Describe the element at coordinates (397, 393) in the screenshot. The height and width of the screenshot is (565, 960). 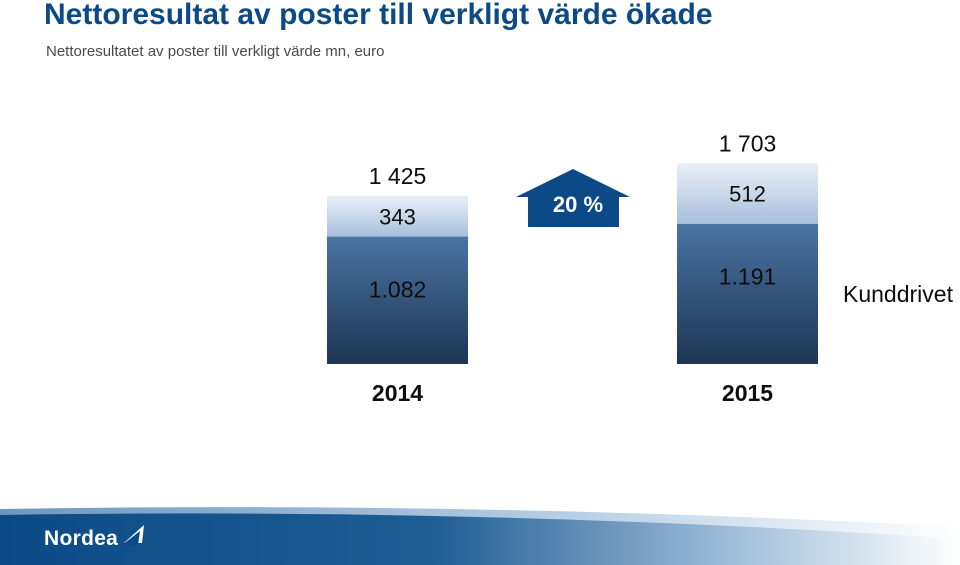
I see `category-label-2014: 2014` at that location.